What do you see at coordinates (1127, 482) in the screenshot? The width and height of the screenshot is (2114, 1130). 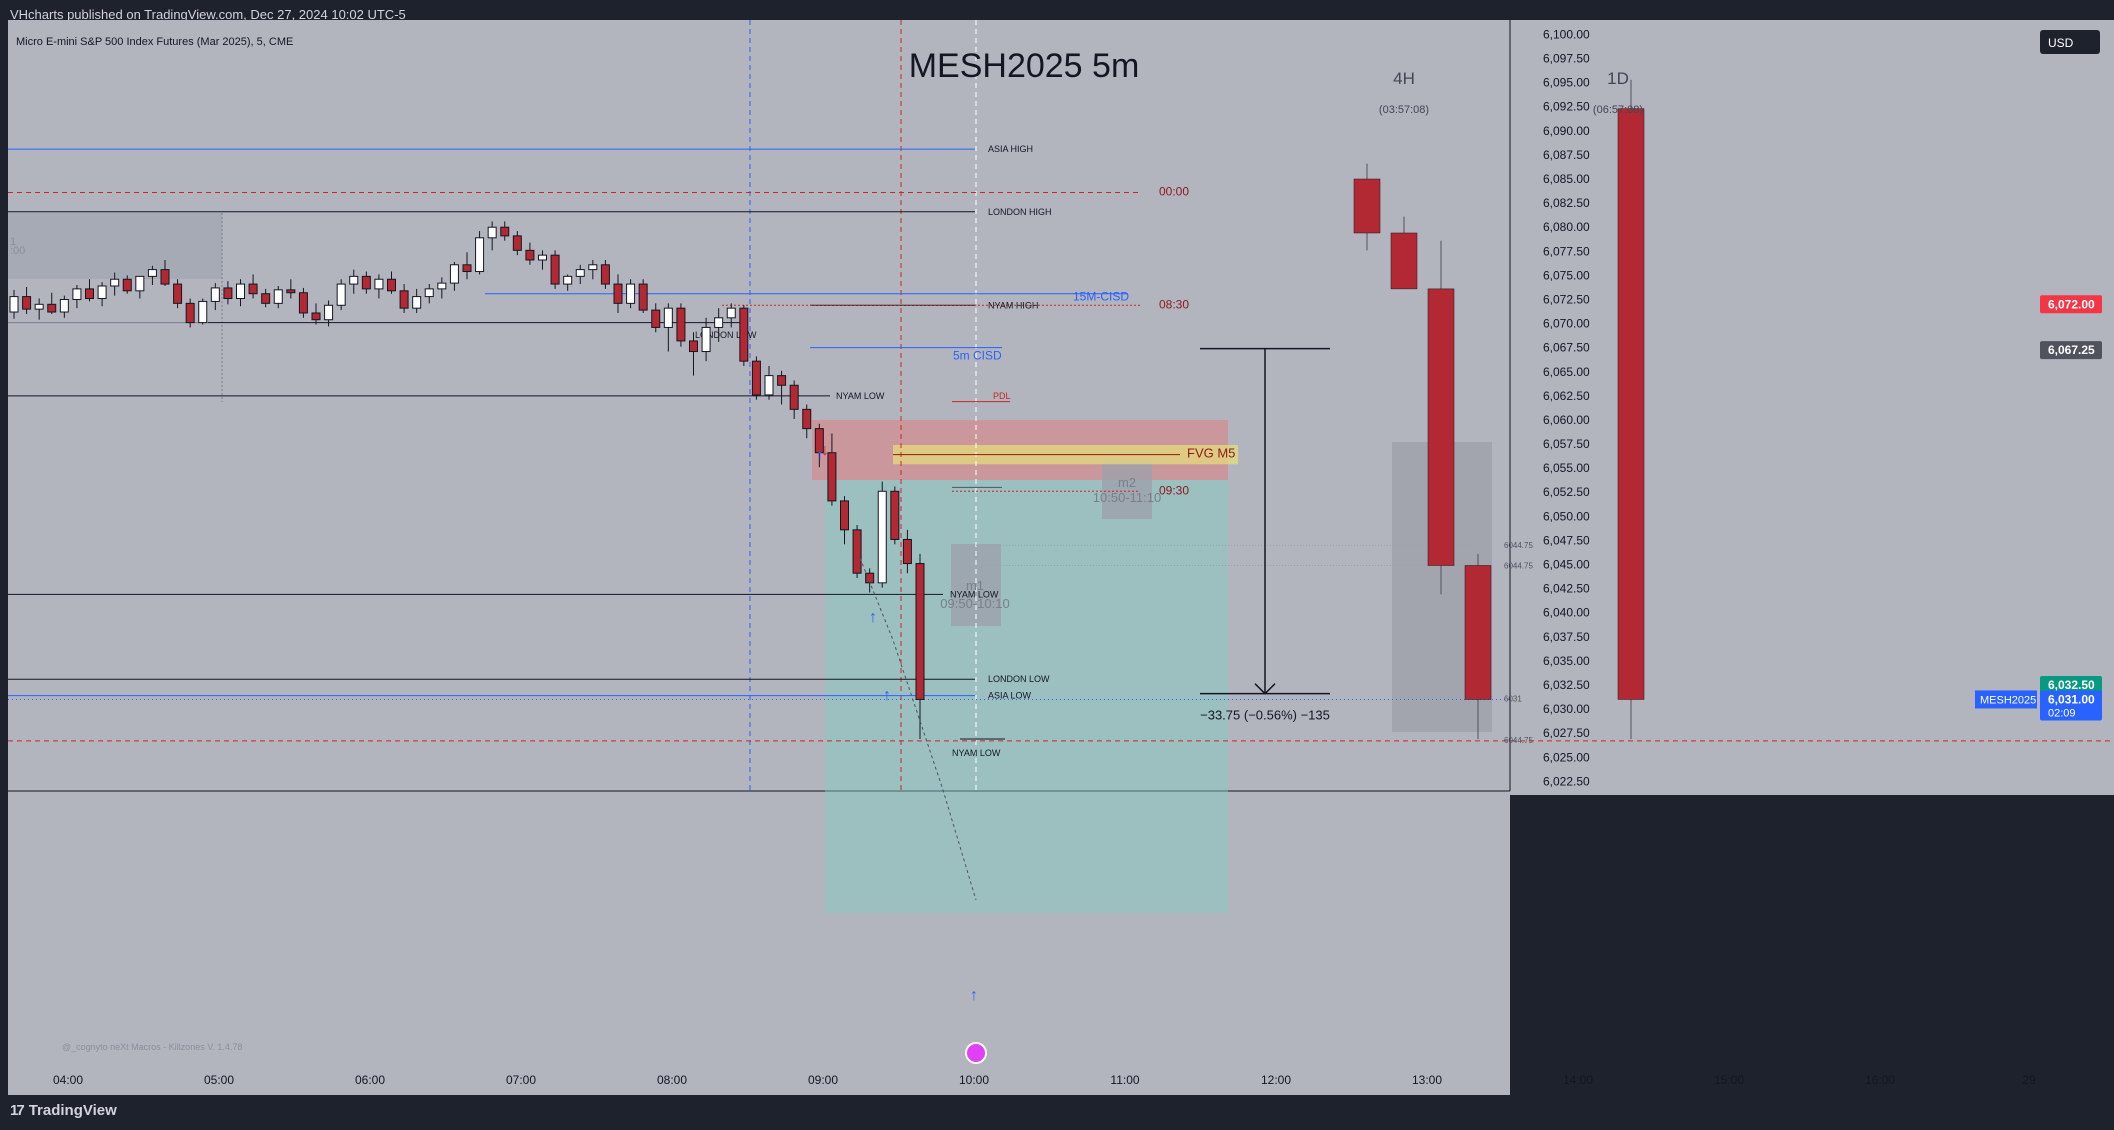 I see `macro-m2-name: m2` at bounding box center [1127, 482].